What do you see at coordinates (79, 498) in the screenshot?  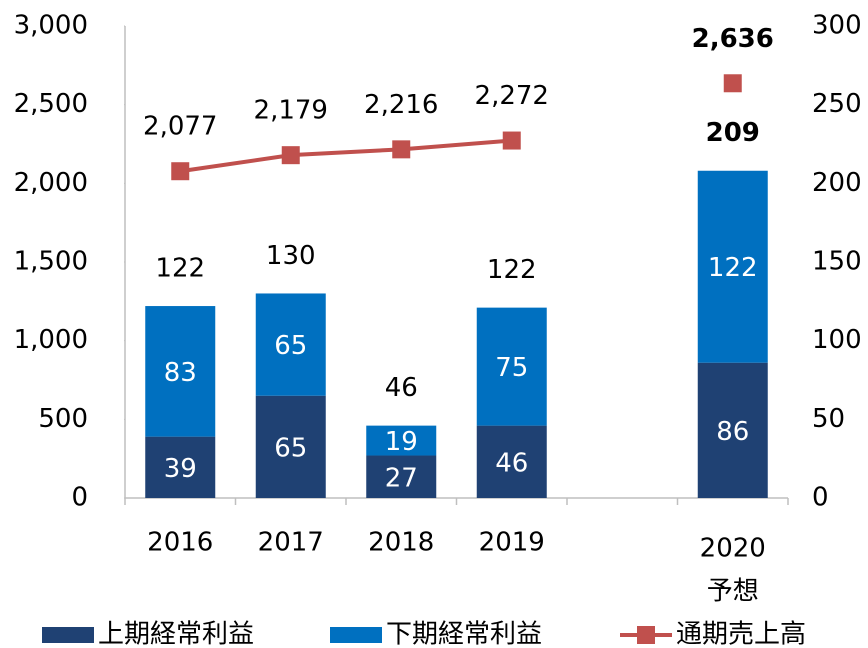 I see `y-tick-label: 0` at bounding box center [79, 498].